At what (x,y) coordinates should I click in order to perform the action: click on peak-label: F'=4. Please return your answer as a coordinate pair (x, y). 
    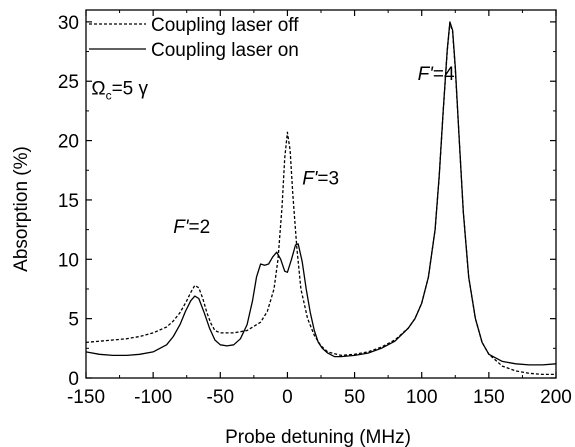
    Looking at the image, I should click on (436, 74).